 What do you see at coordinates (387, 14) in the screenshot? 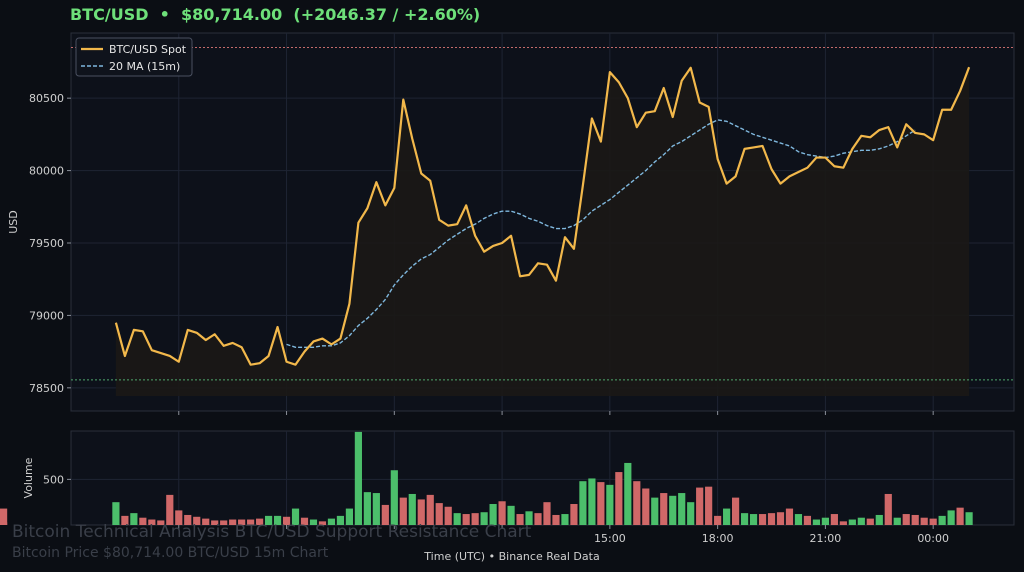
I see `price-change: (+2046.37 / +2.60%)` at bounding box center [387, 14].